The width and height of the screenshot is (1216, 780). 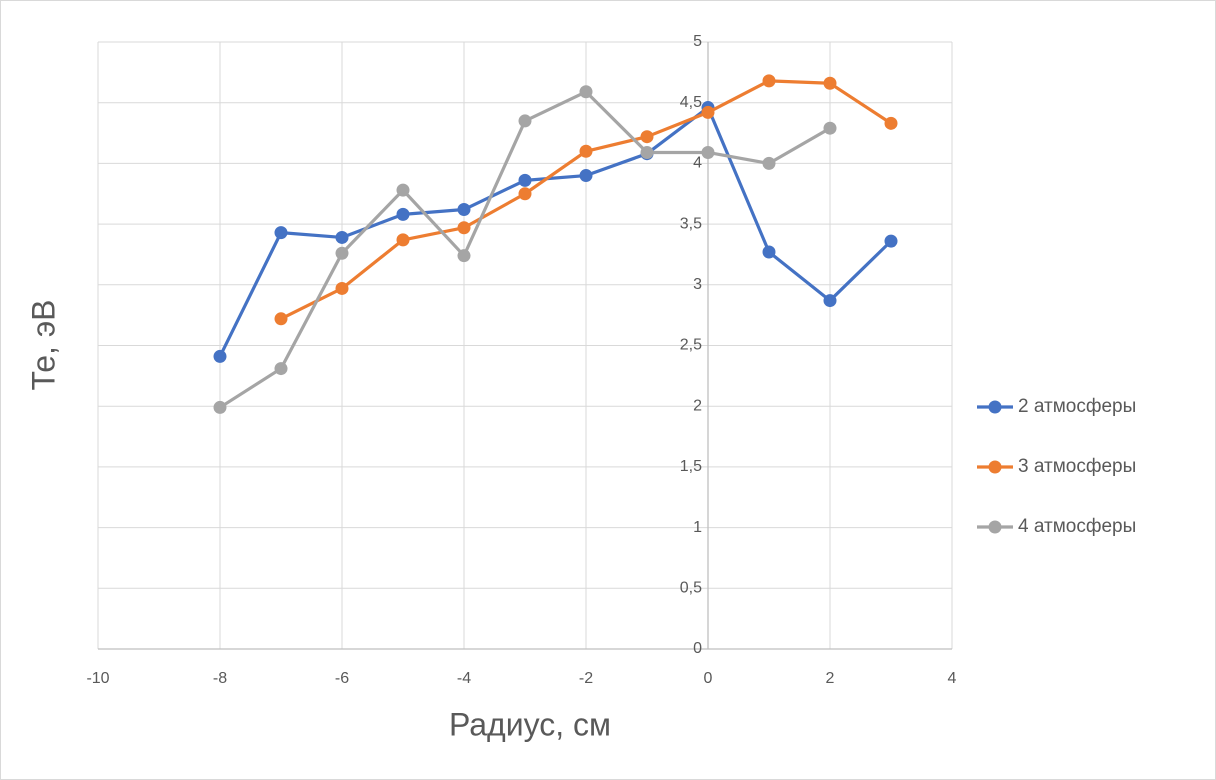 What do you see at coordinates (691, 223) in the screenshot?
I see `y-tick-label: 3,5` at bounding box center [691, 223].